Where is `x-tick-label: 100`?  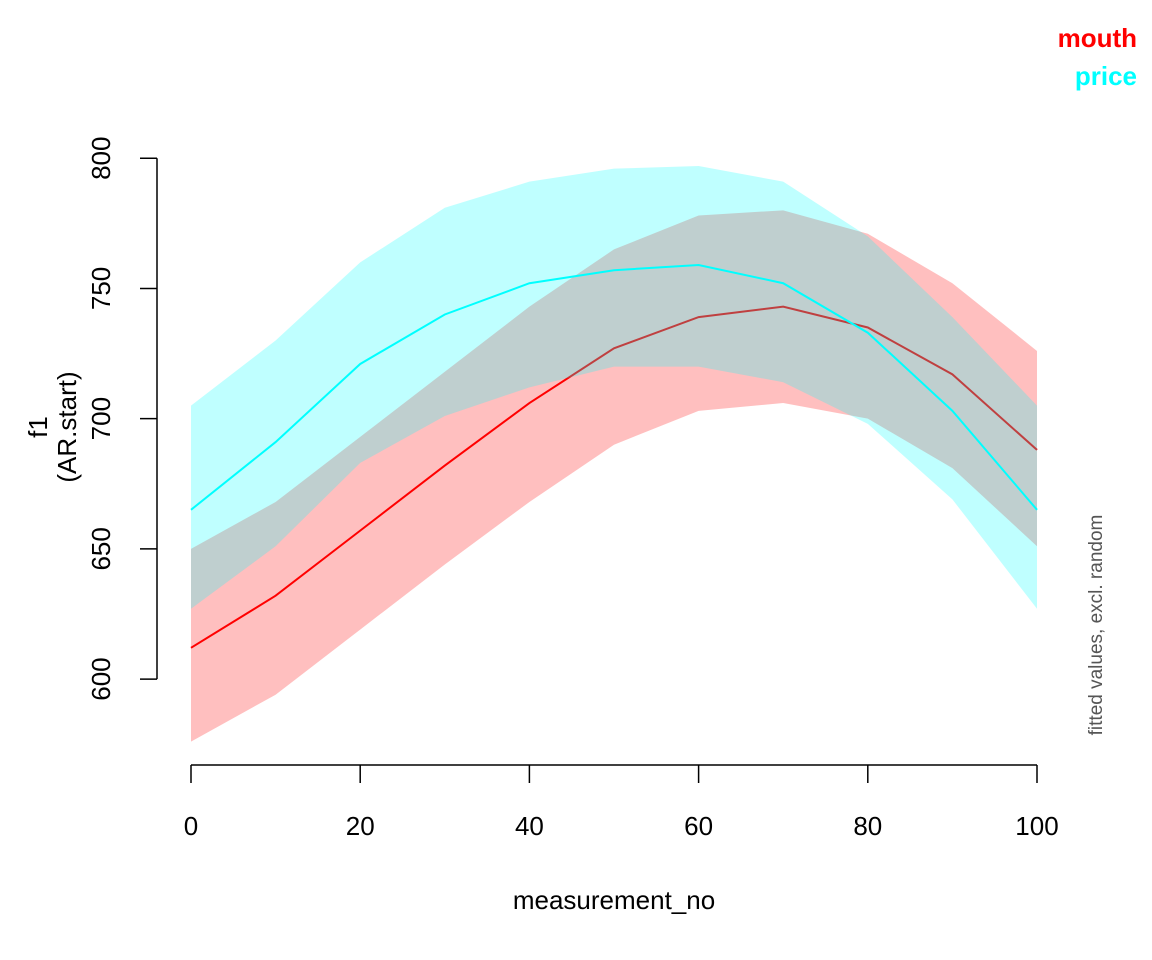 x-tick-label: 100 is located at coordinates (1036, 826).